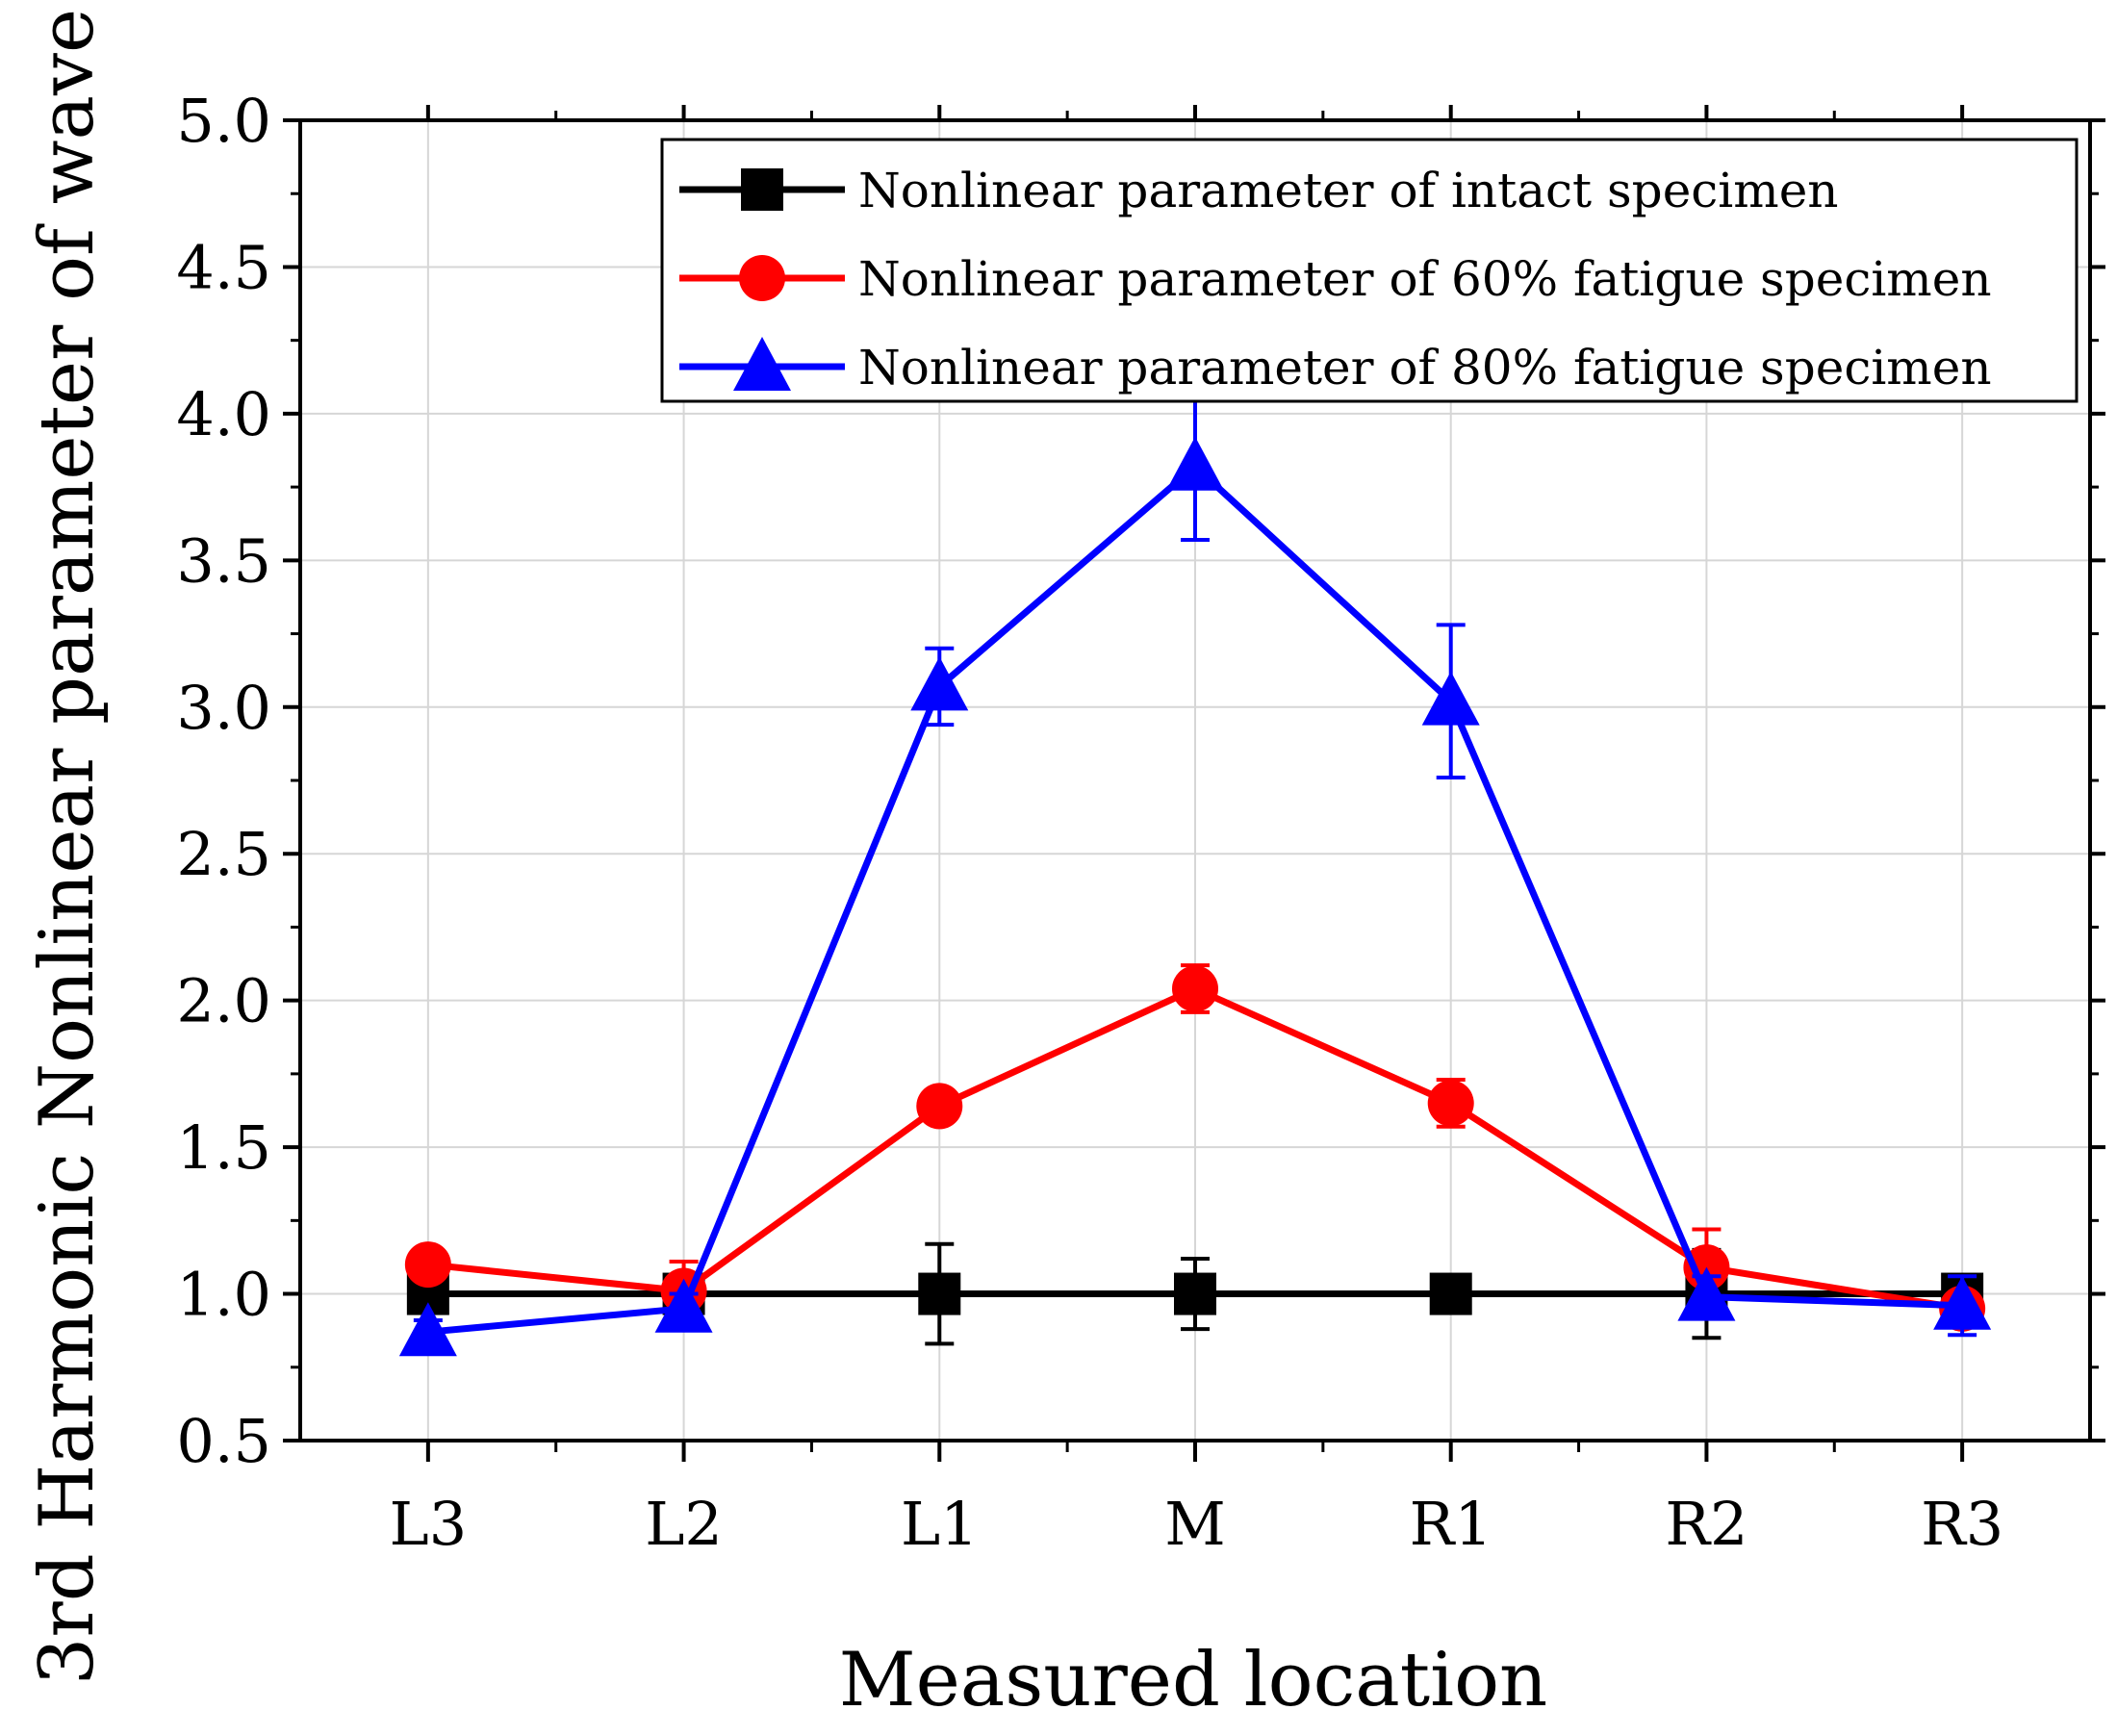  I want to click on y-tick-label: 1.5, so click(223, 1147).